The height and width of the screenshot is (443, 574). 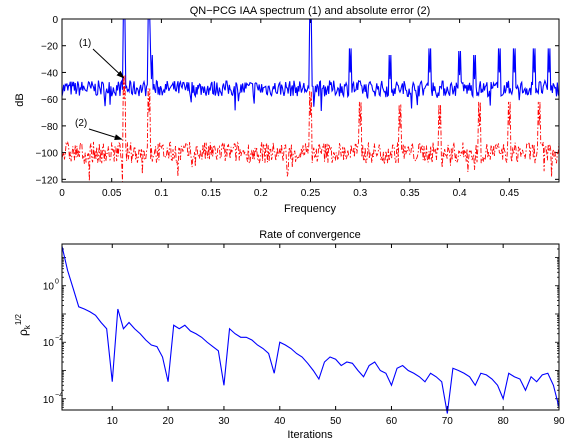 What do you see at coordinates (559, 421) in the screenshot?
I see `convergence-x-tick-label: 90` at bounding box center [559, 421].